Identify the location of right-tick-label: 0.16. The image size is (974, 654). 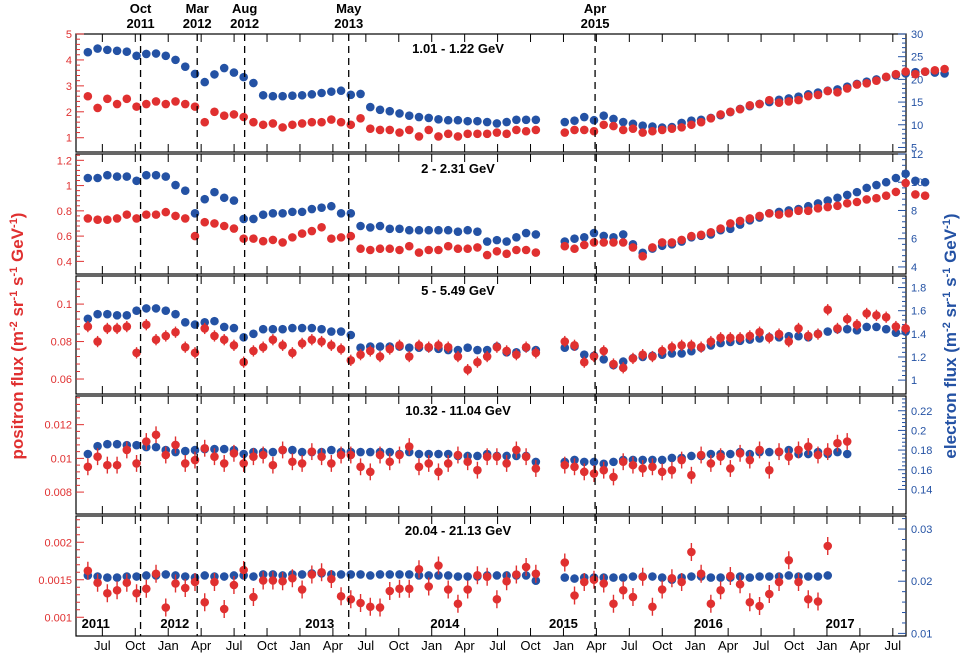
(921, 471).